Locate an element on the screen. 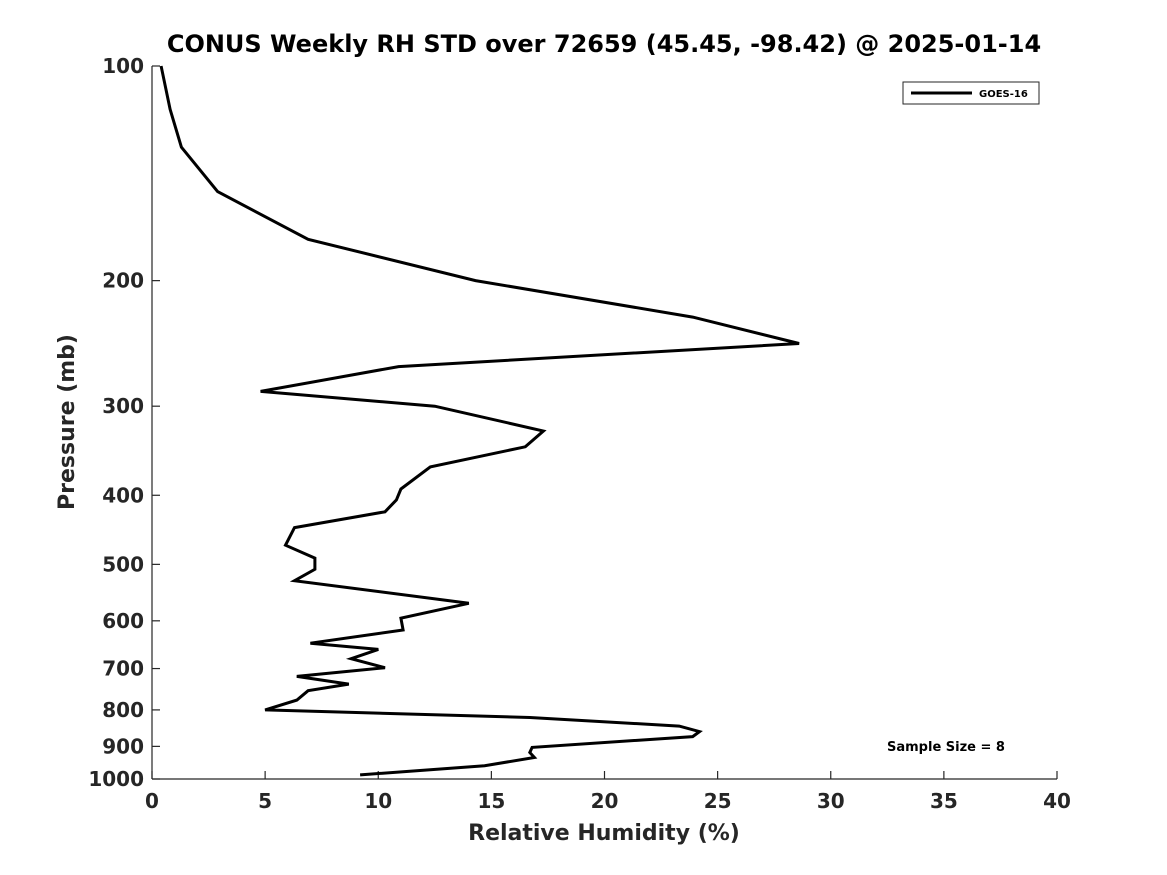  x-axis-label: Relative Humidity (%) is located at coordinates (604, 833).